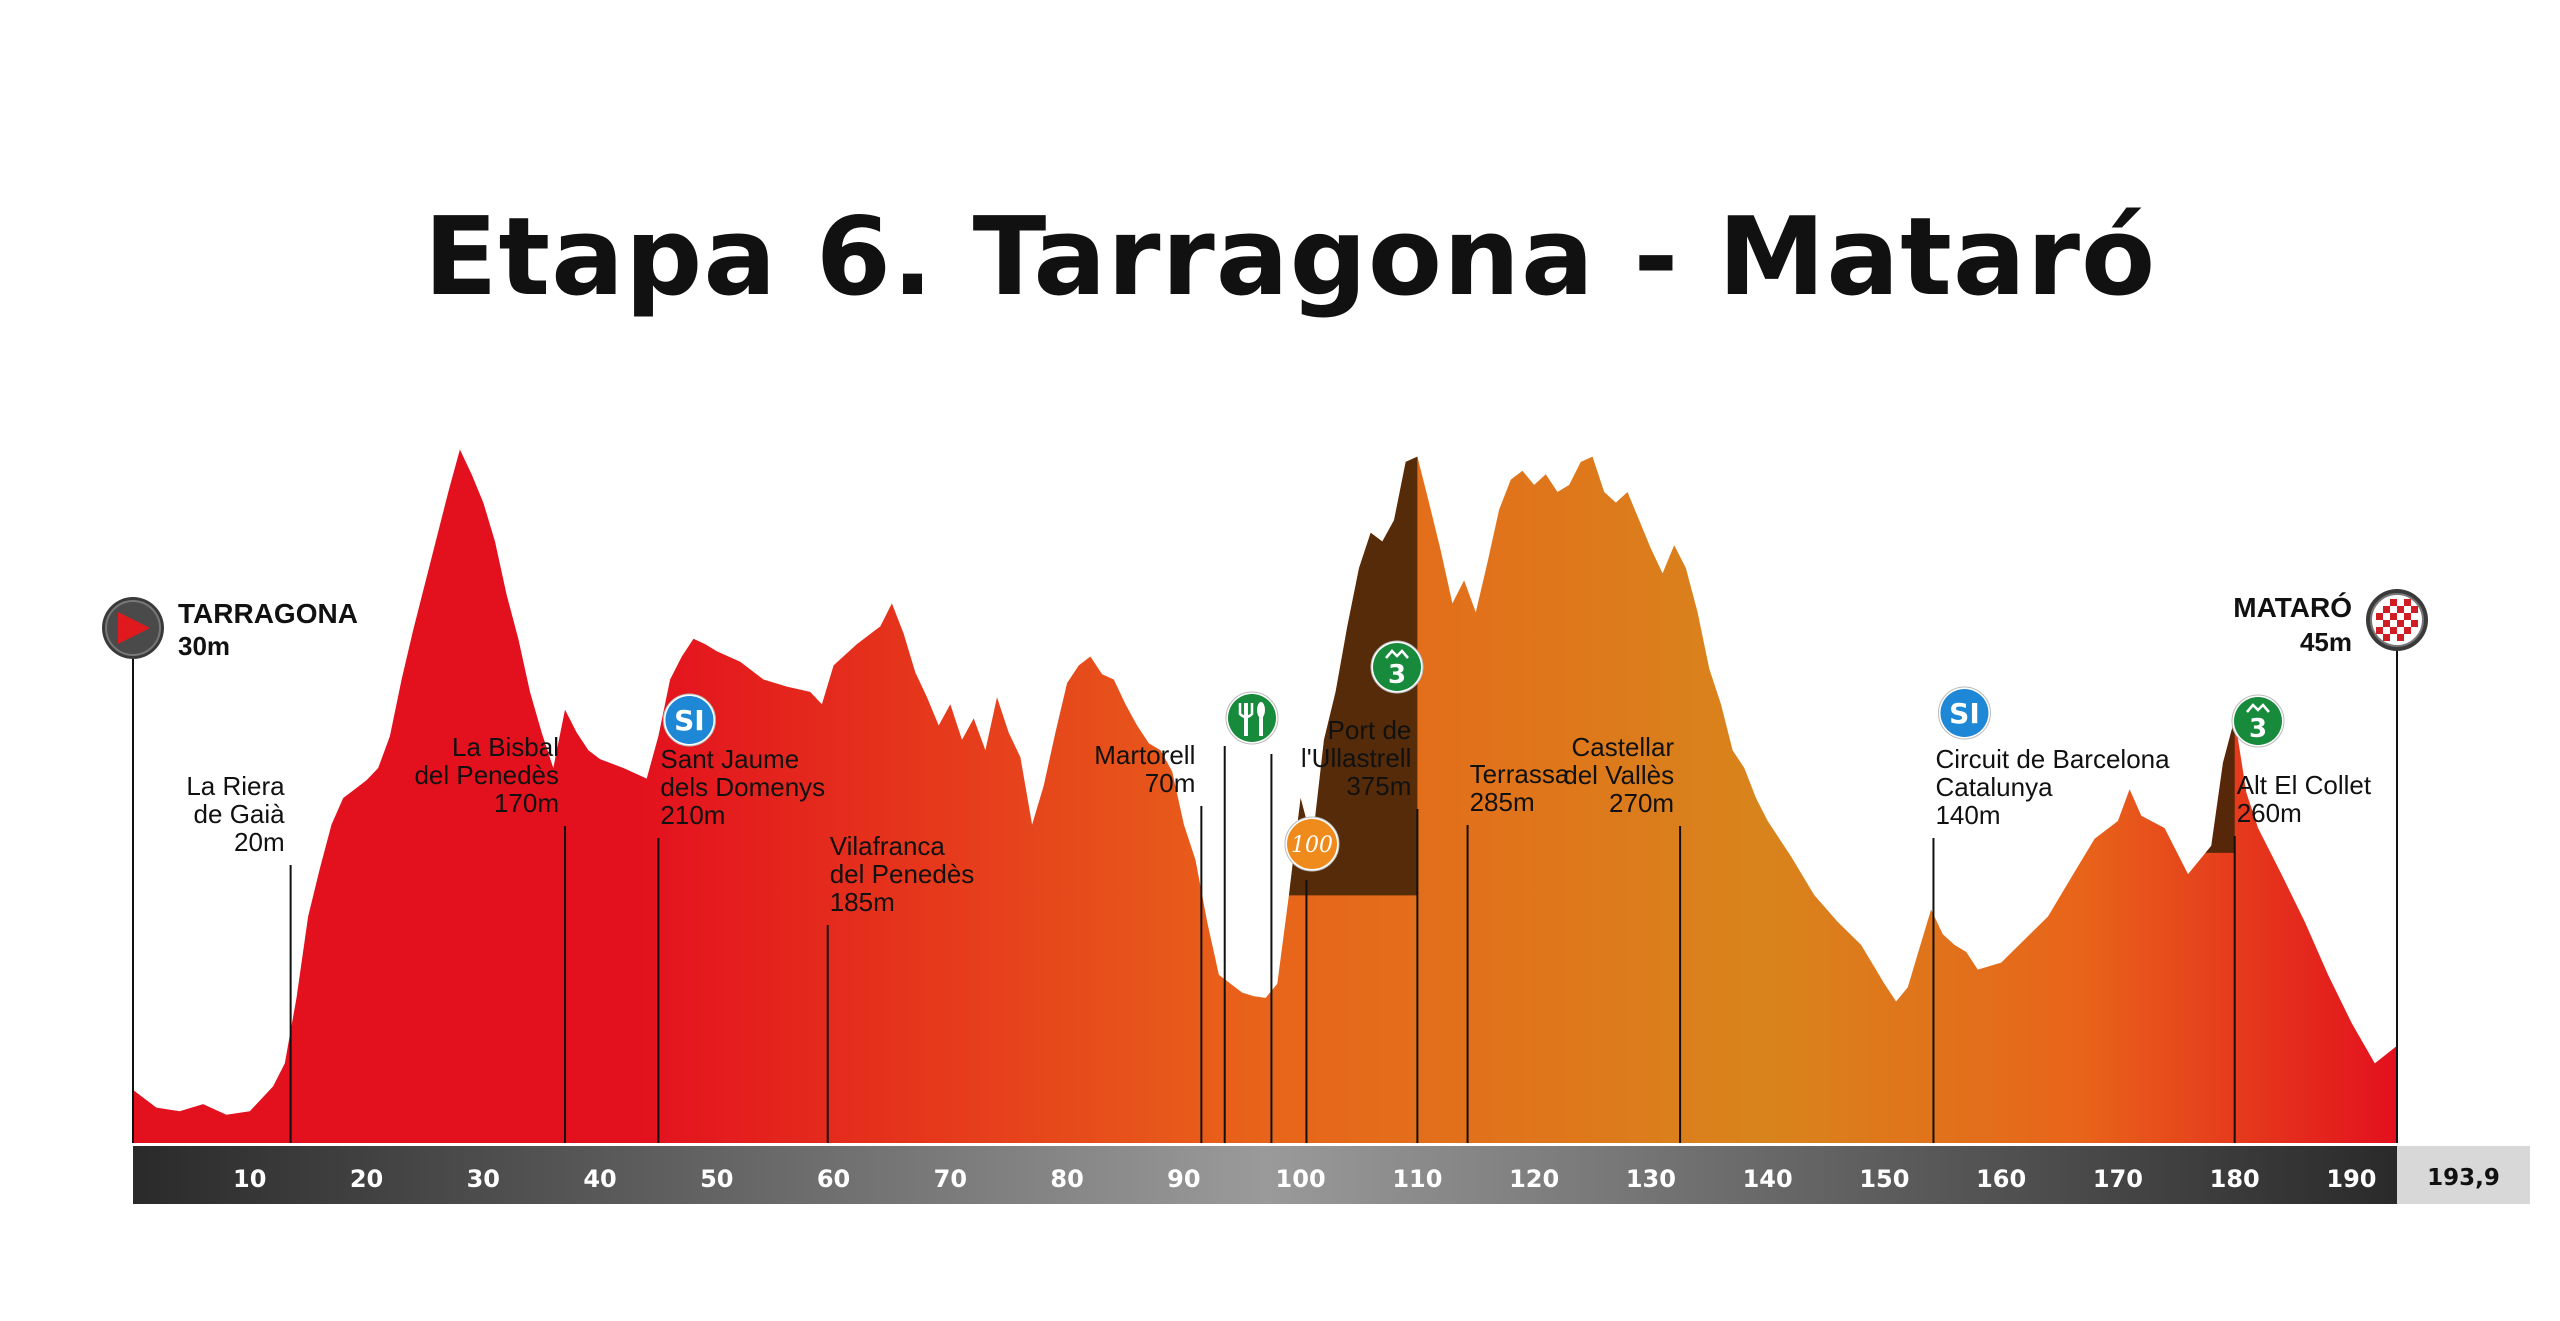 Image resolution: width=2560 pixels, height=1321 pixels. What do you see at coordinates (950, 1179) in the screenshot?
I see `x-tick-label: 70` at bounding box center [950, 1179].